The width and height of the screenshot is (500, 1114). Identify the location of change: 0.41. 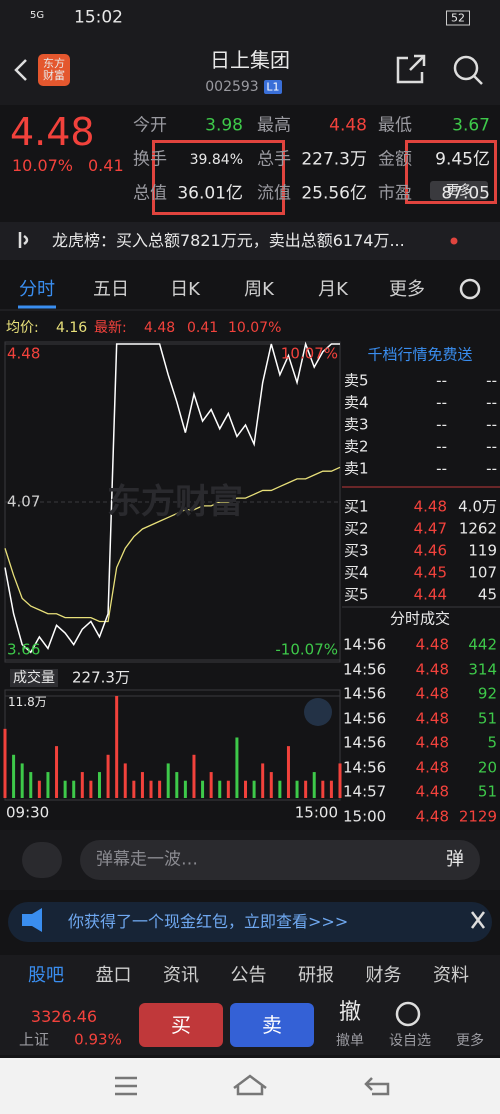
(106, 165).